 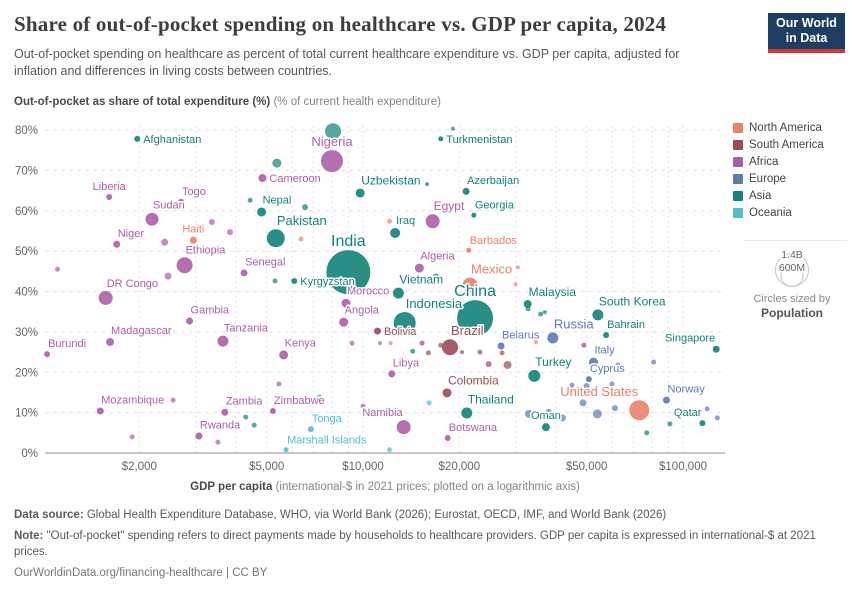 What do you see at coordinates (275, 238) in the screenshot?
I see `data-point-pakistan` at bounding box center [275, 238].